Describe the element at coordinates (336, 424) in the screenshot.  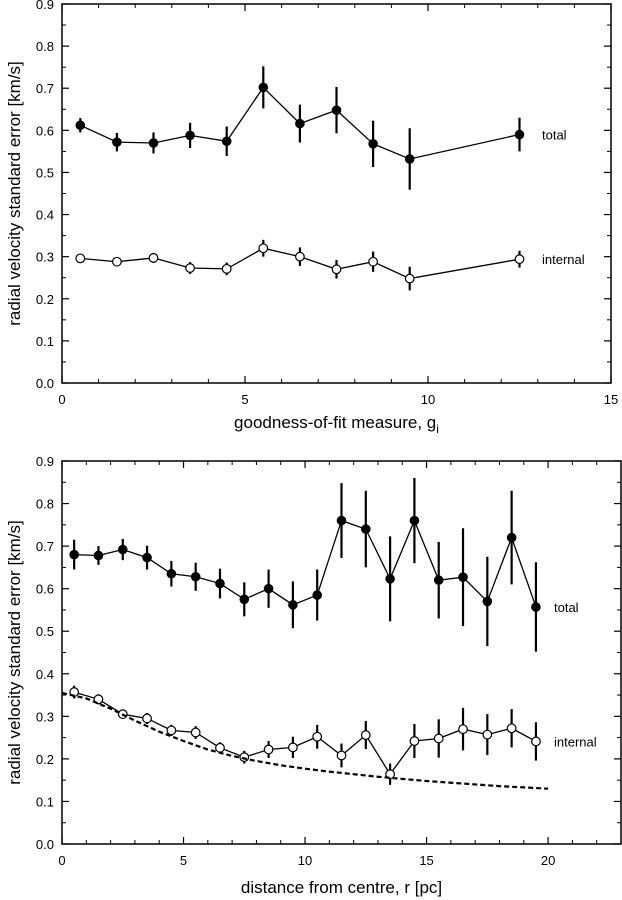
I see `x-axis-label: goodness-of-fit measure, gi` at that location.